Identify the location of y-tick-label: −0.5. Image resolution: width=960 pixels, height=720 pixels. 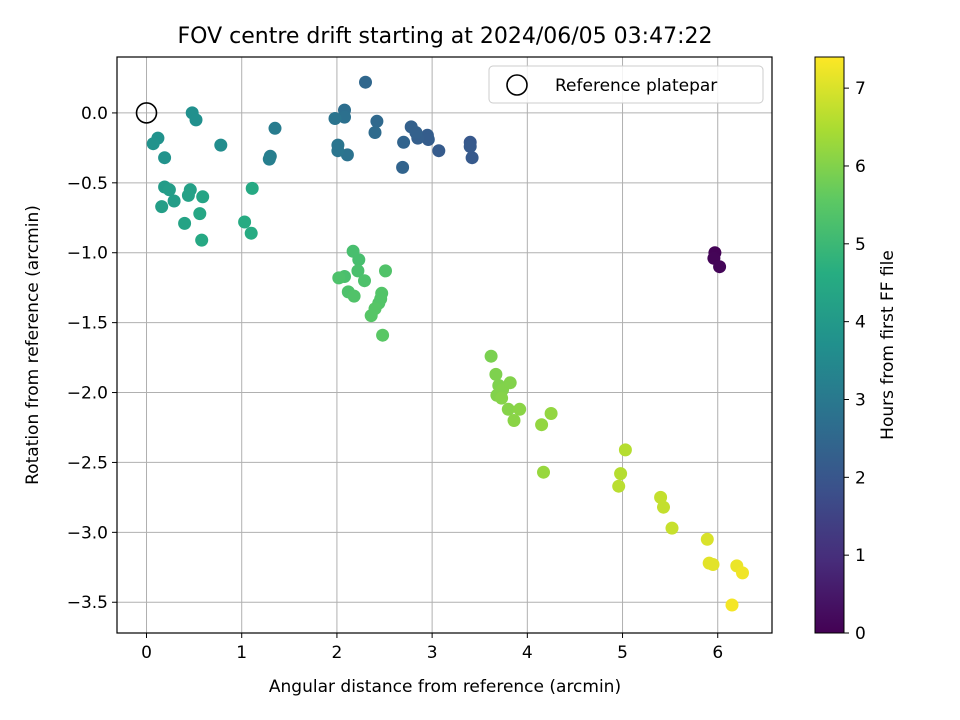
(87, 184).